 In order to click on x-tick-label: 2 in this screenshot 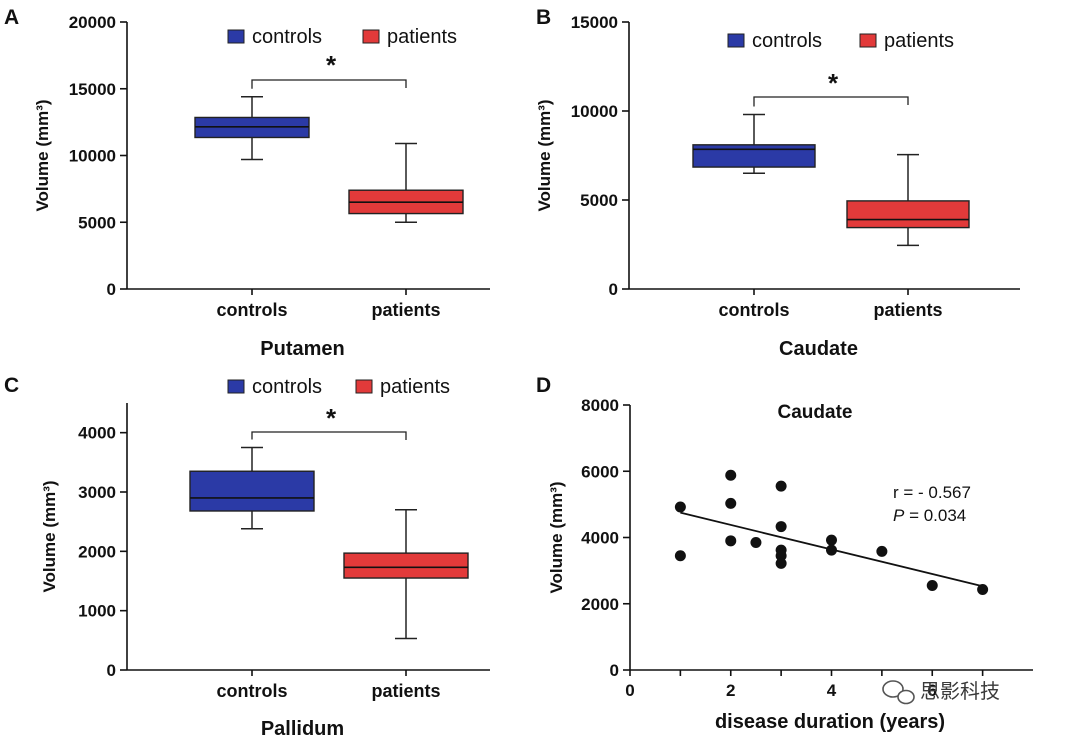, I will do `click(730, 690)`.